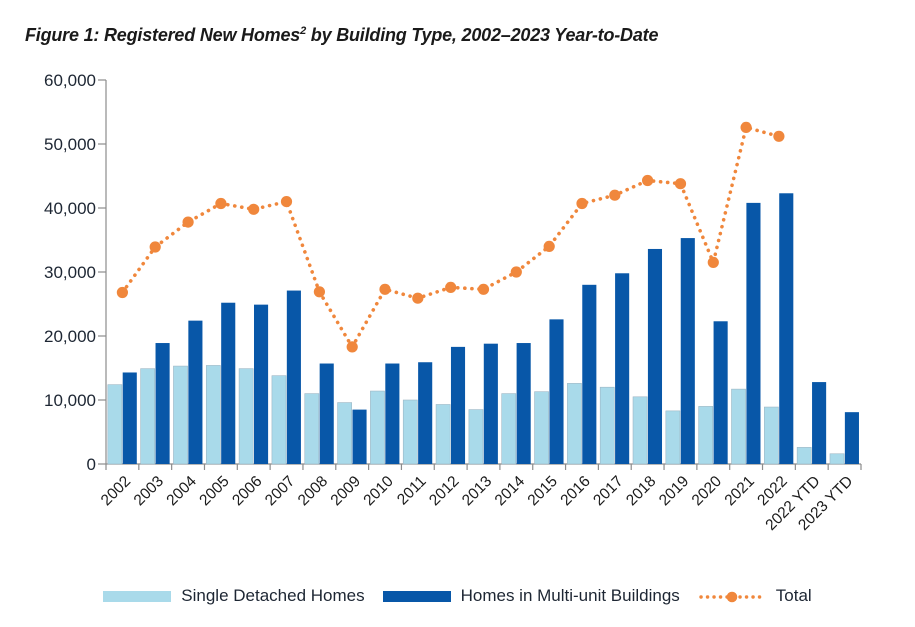 This screenshot has height=627, width=915. Describe the element at coordinates (91, 464) in the screenshot. I see `y-axis-label: 0` at that location.